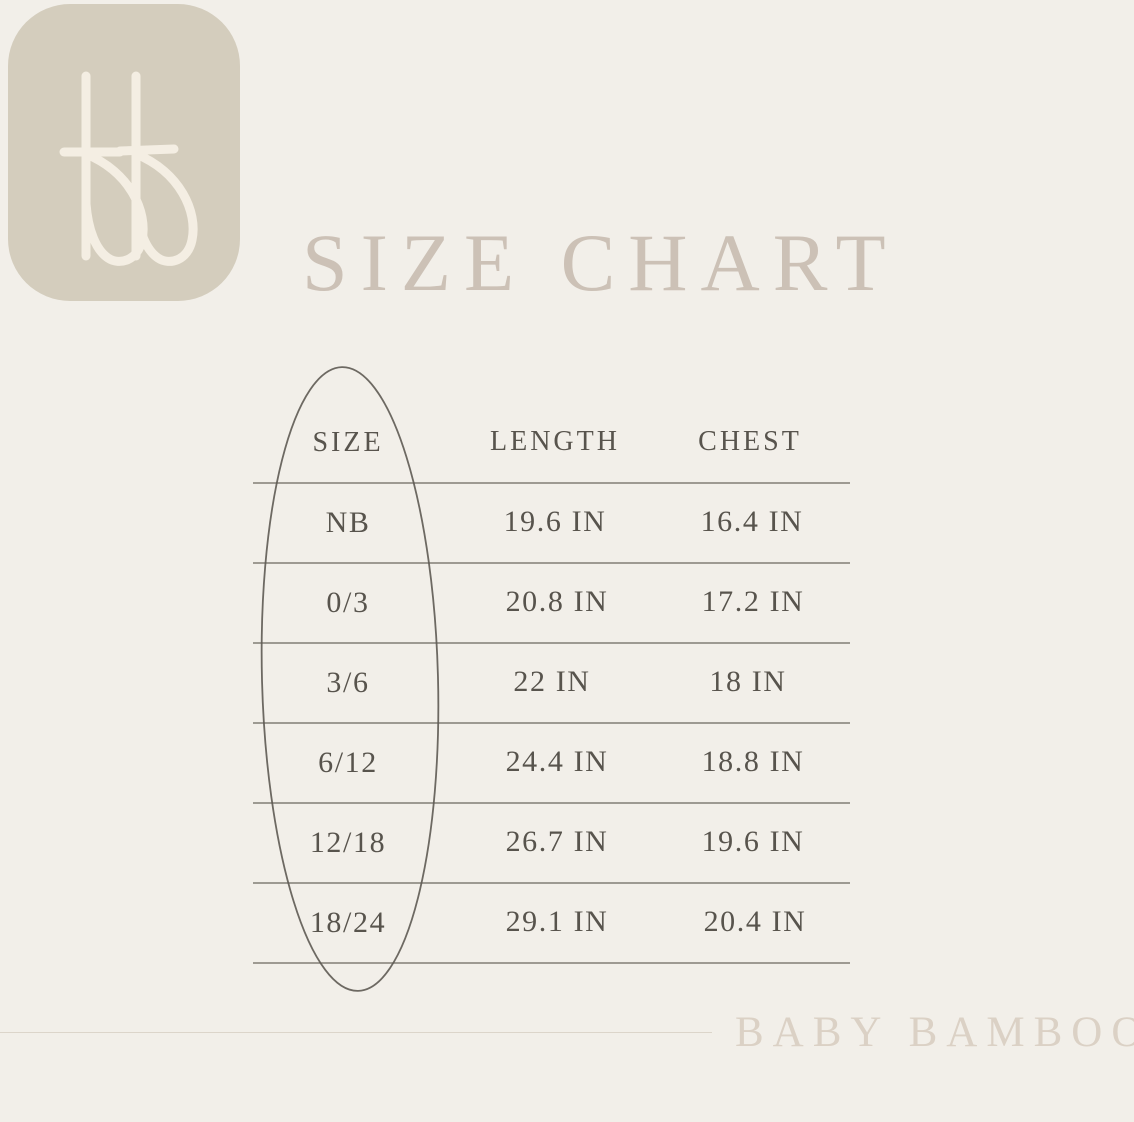 The image size is (1134, 1122). Describe the element at coordinates (753, 841) in the screenshot. I see `cell-chest: 19.6 IN` at that location.